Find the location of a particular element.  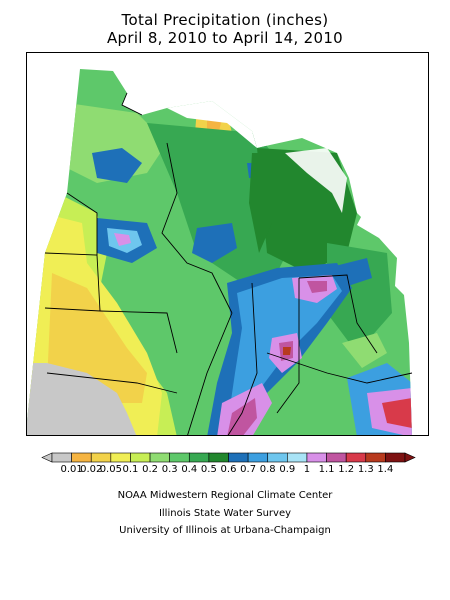

credit-line: NOAA Midwestern Regional Climate Center is located at coordinates (225, 495).